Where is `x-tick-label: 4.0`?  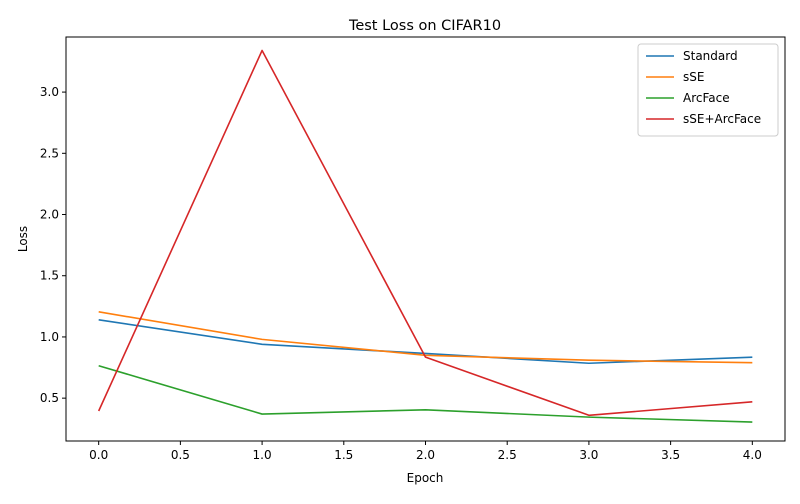 x-tick-label: 4.0 is located at coordinates (752, 455).